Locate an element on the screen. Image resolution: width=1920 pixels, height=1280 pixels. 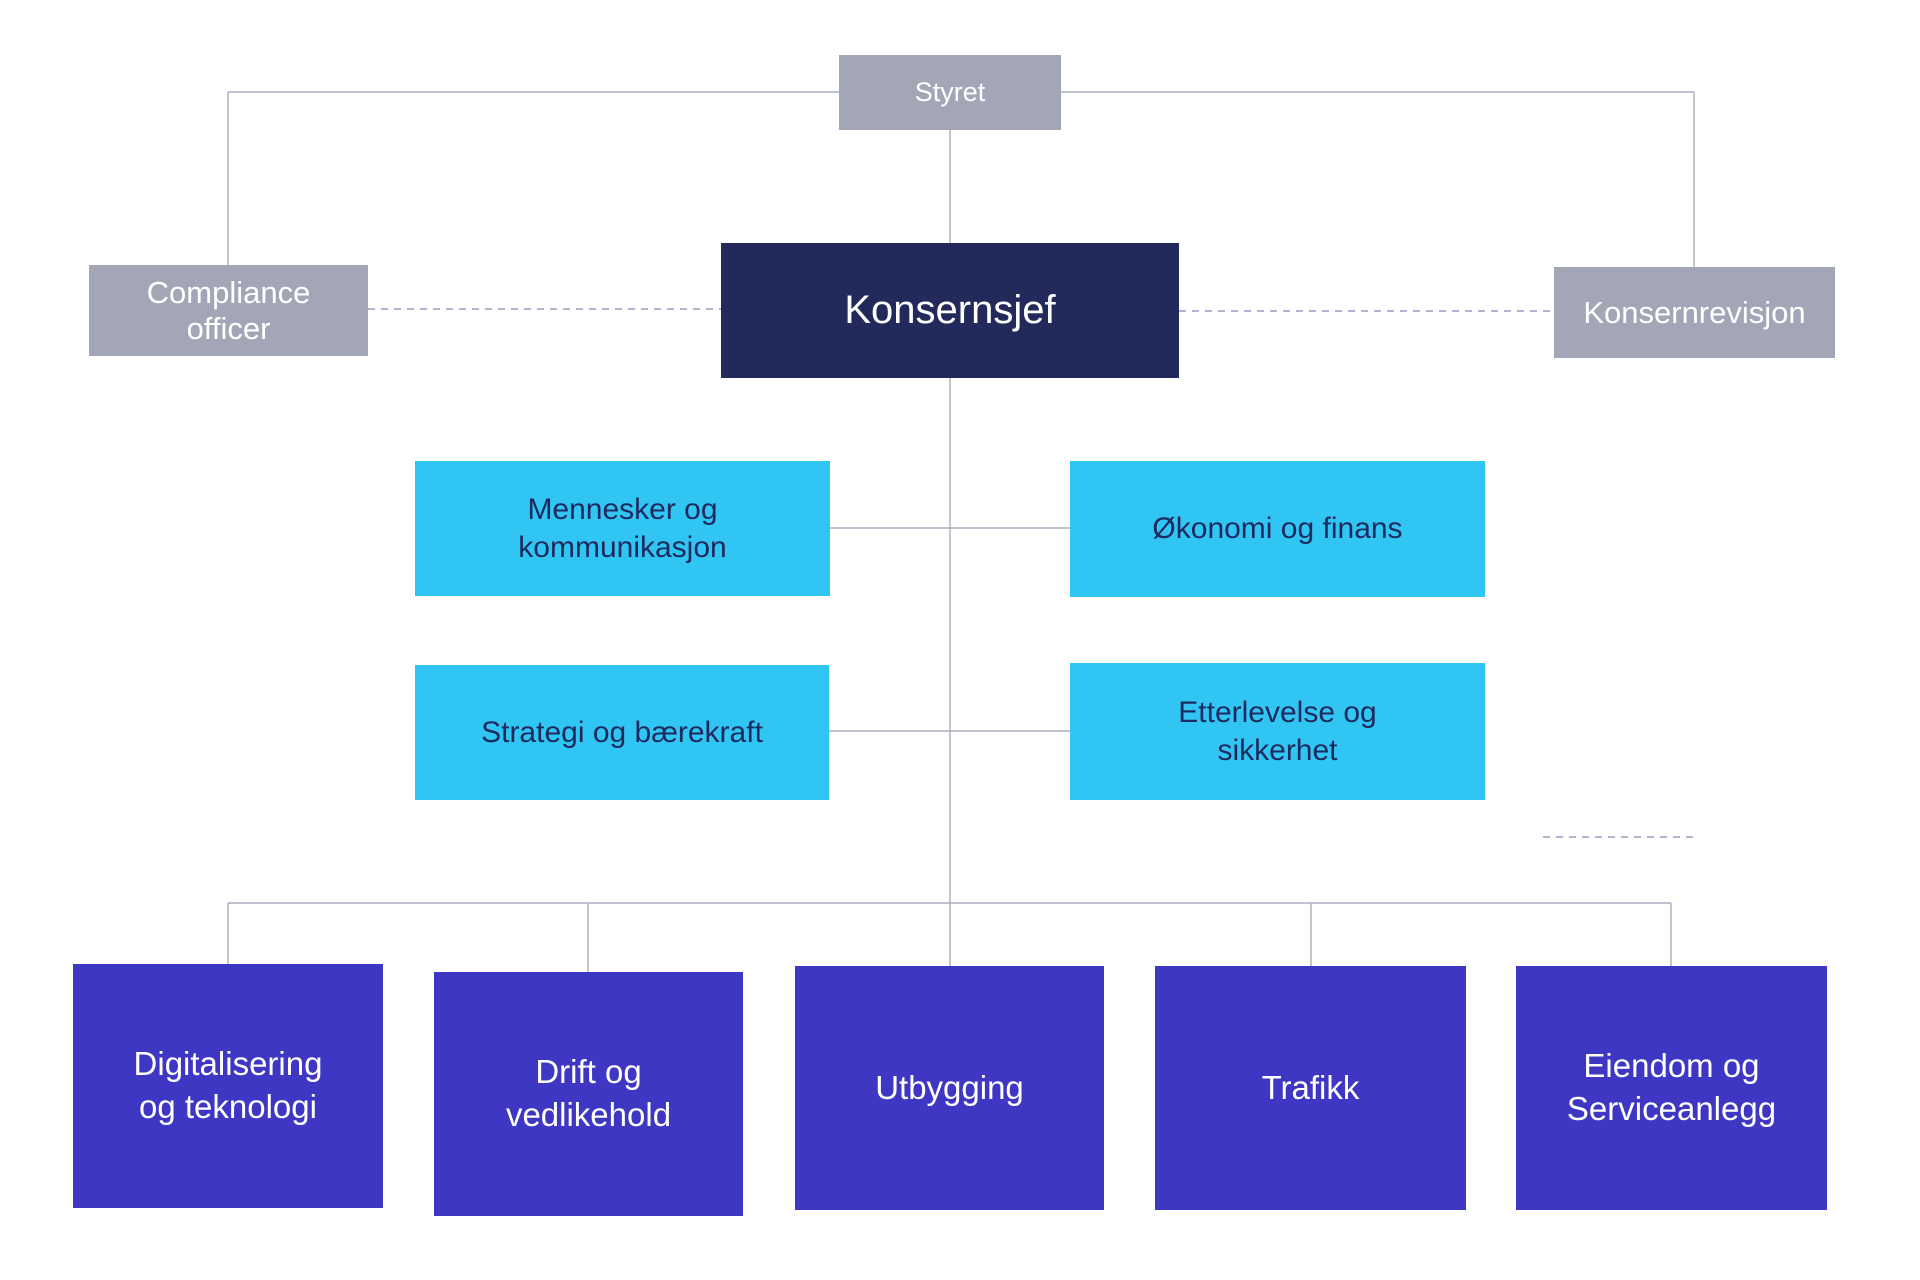
node-label: Digitalisering og teknologi is located at coordinates (228, 1085).